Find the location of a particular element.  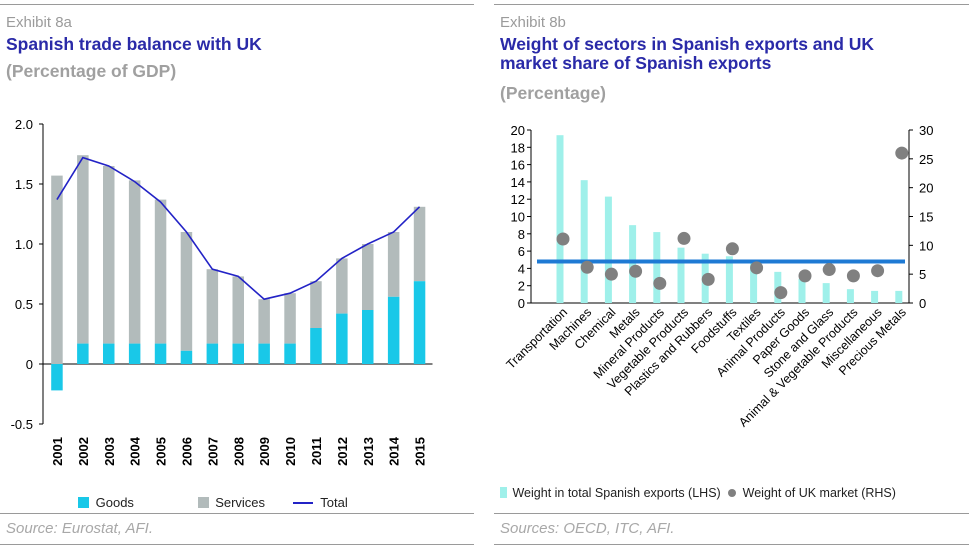

exhibit-label: Exhibit 8b is located at coordinates (533, 22).